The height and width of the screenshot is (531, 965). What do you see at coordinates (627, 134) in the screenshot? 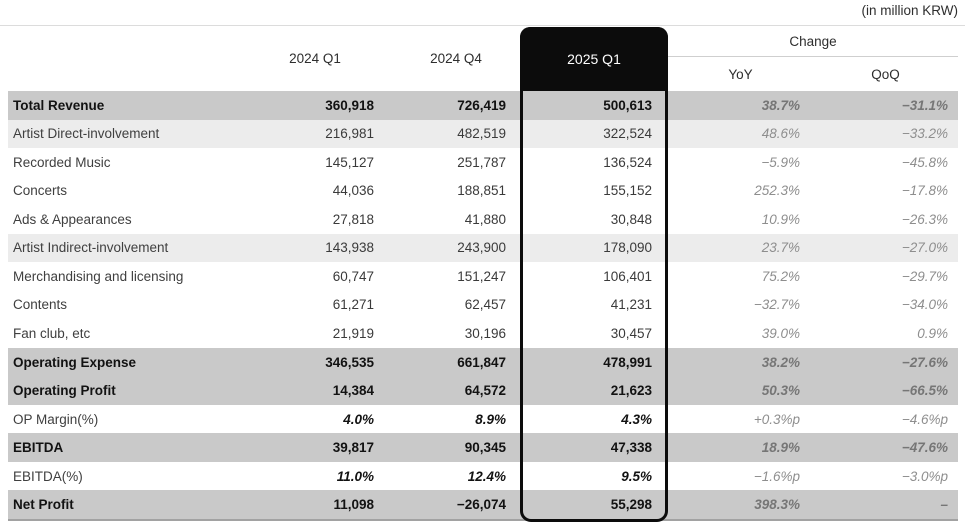
I see `cell-2025-q1: 322,524` at bounding box center [627, 134].